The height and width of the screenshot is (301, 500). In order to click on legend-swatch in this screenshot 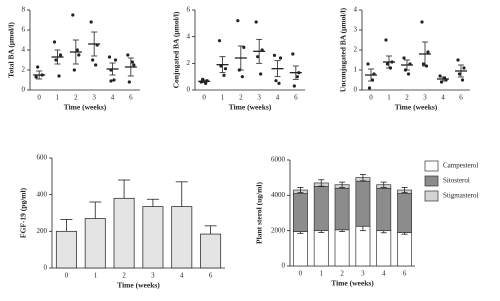, I will do `click(431, 166)`.